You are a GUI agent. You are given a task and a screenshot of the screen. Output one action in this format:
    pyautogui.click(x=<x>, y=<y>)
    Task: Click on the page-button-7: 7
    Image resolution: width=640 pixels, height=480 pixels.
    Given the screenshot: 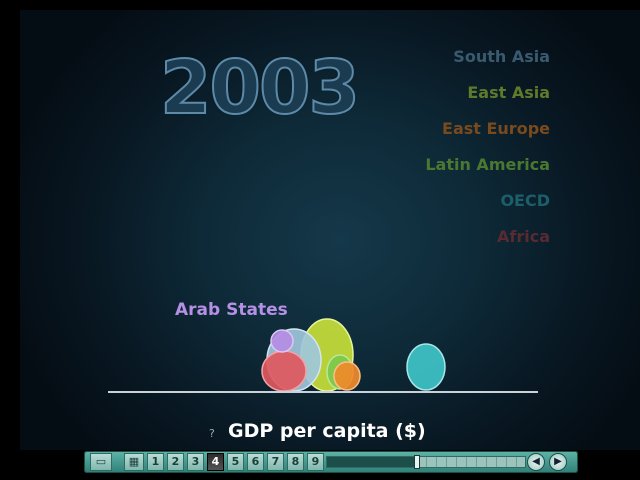 What is the action you would take?
    pyautogui.click(x=275, y=462)
    